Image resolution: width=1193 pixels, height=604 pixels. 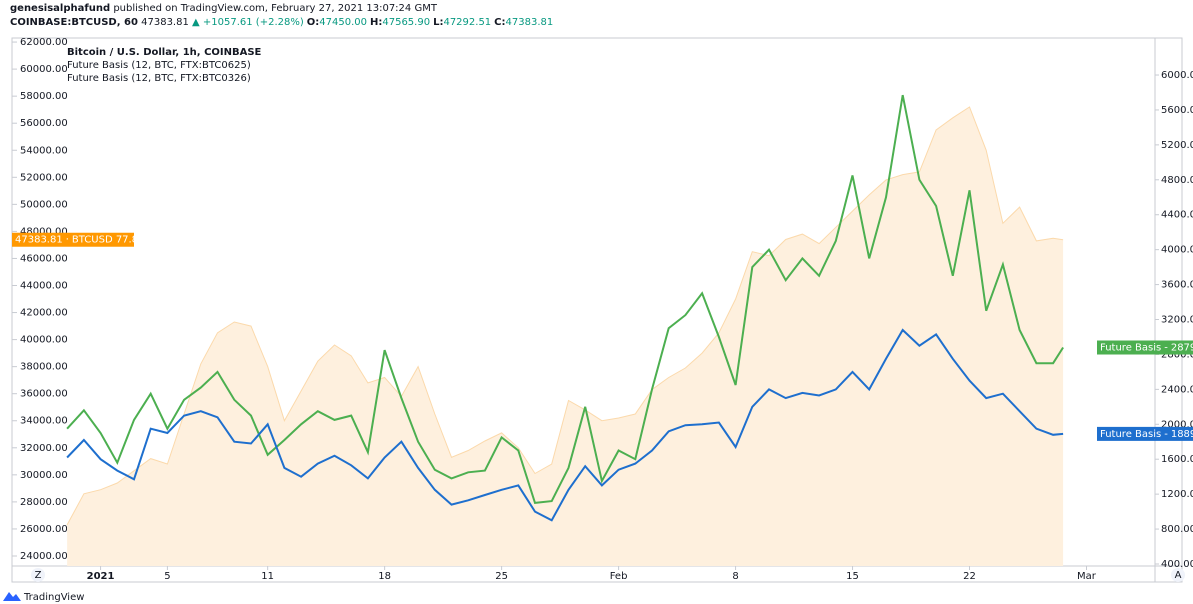 I want to click on y-tick-label: 36000.00, so click(x=44, y=394).